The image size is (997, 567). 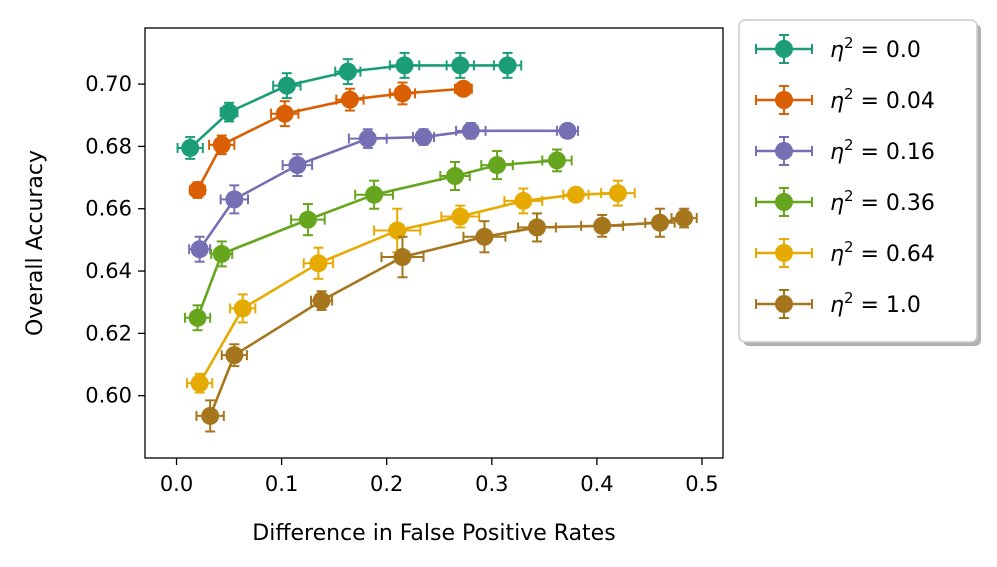 What do you see at coordinates (108, 396) in the screenshot?
I see `y-tick-label: 0.60` at bounding box center [108, 396].